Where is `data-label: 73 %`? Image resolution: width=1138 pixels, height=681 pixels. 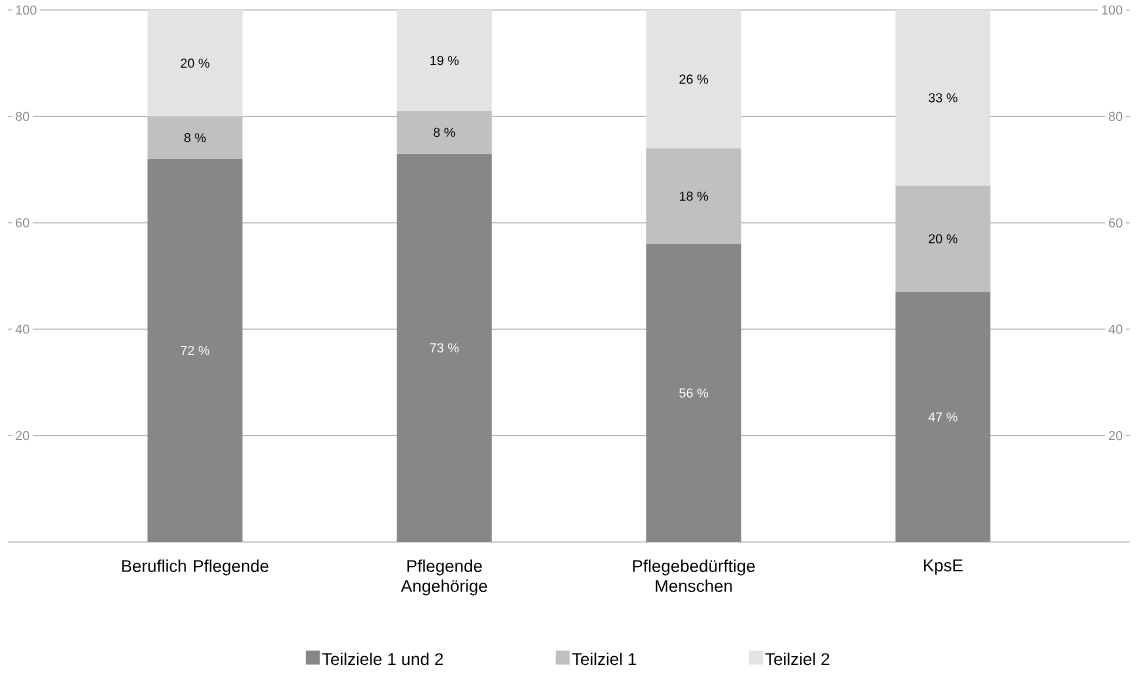 data-label: 73 % is located at coordinates (444, 348).